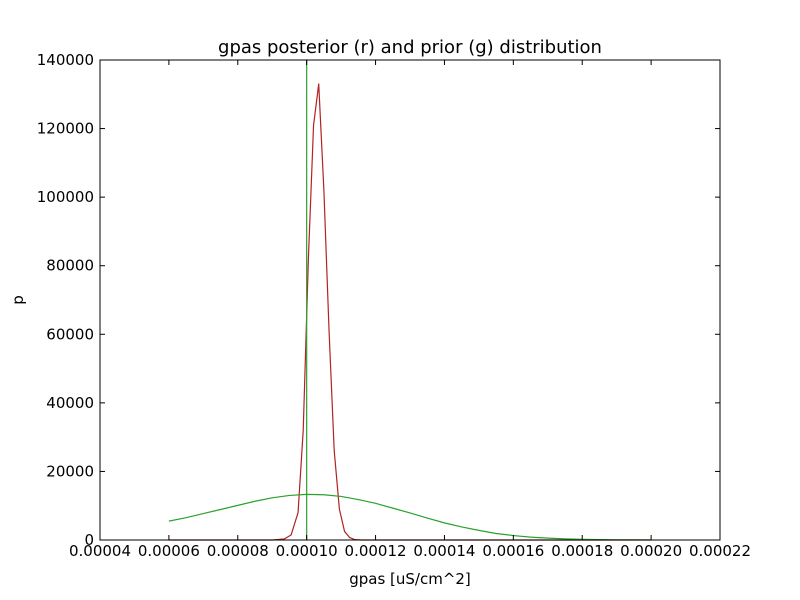 The height and width of the screenshot is (600, 800). Describe the element at coordinates (100, 551) in the screenshot. I see `x-tick-label: 0.00004` at that location.